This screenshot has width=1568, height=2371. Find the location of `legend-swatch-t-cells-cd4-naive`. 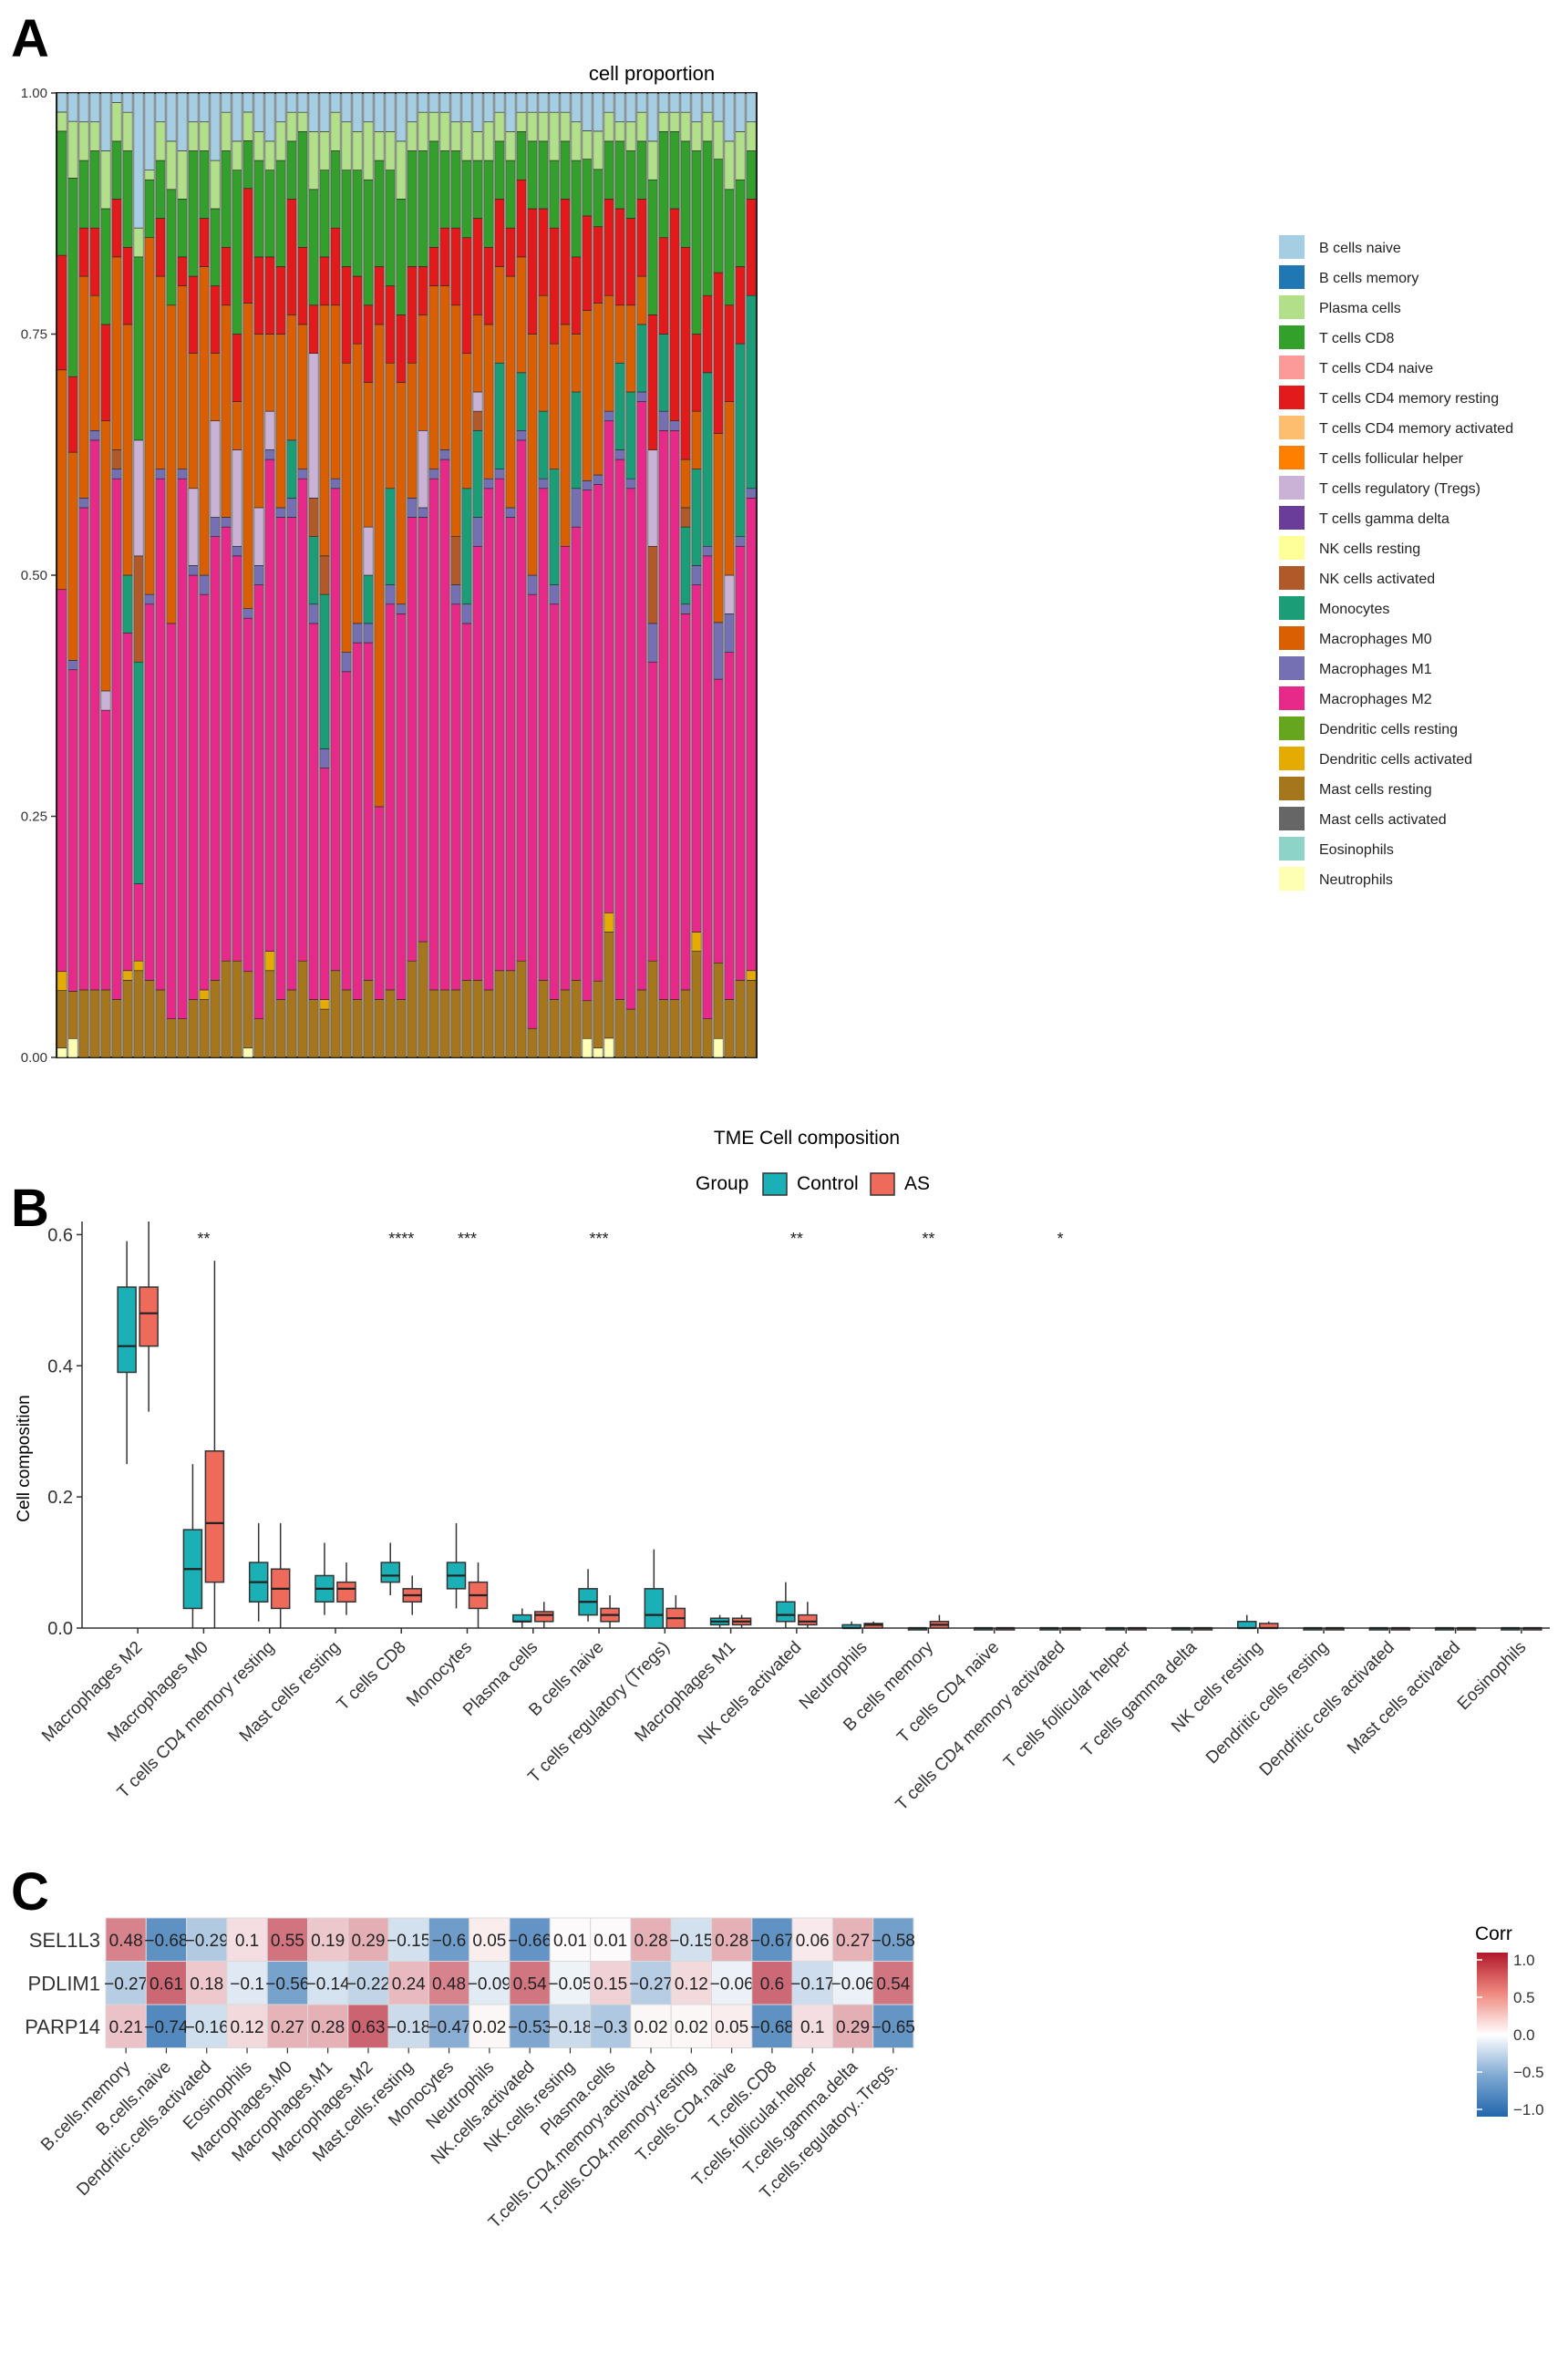

legend-swatch-t-cells-cd4-naive is located at coordinates (1292, 367).